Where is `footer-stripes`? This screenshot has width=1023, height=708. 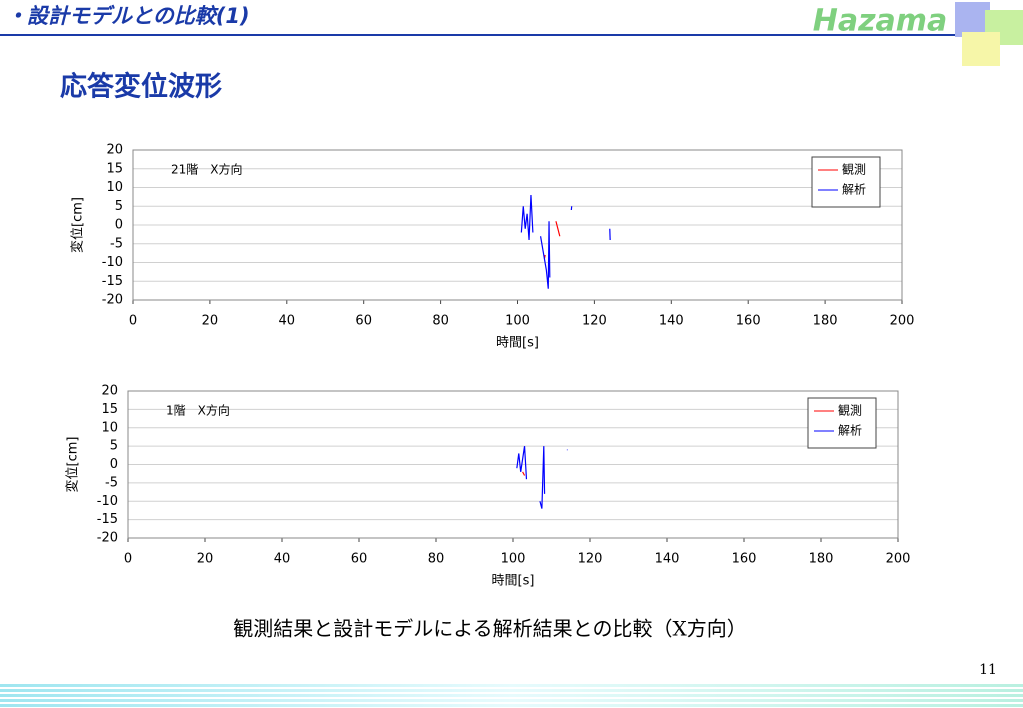 footer-stripes is located at coordinates (511, 695).